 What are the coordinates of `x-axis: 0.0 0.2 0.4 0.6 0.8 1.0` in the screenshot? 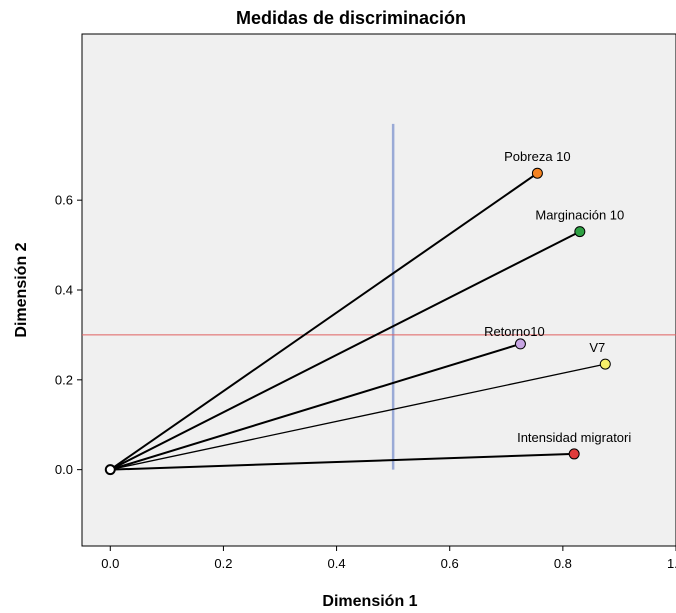 It's located at (388, 558).